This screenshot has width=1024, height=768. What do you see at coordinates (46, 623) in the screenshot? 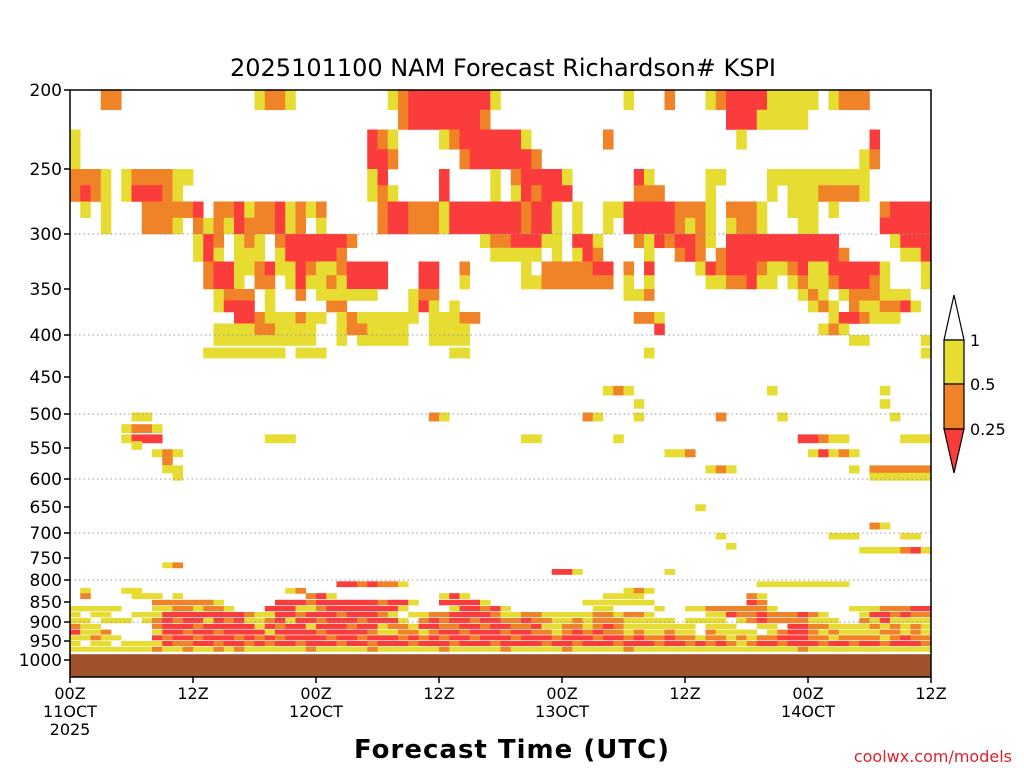
I see `y-tick-label: 900` at bounding box center [46, 623].